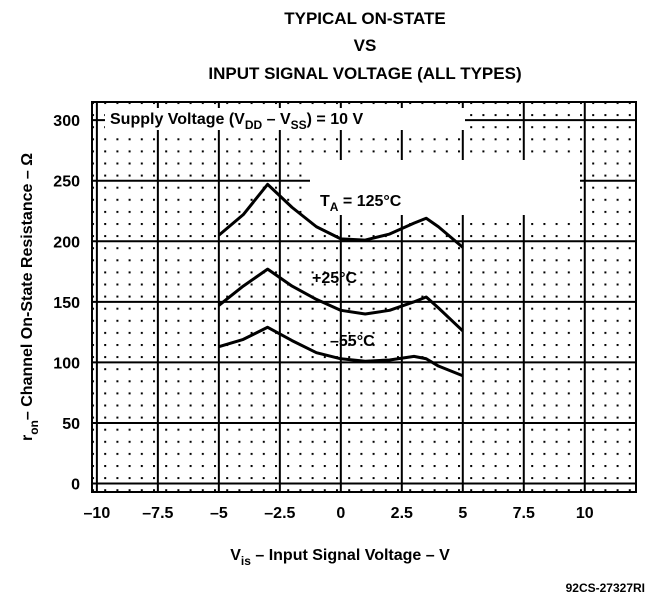 The image size is (658, 603). I want to click on x-tick-label: –10, so click(97, 513).